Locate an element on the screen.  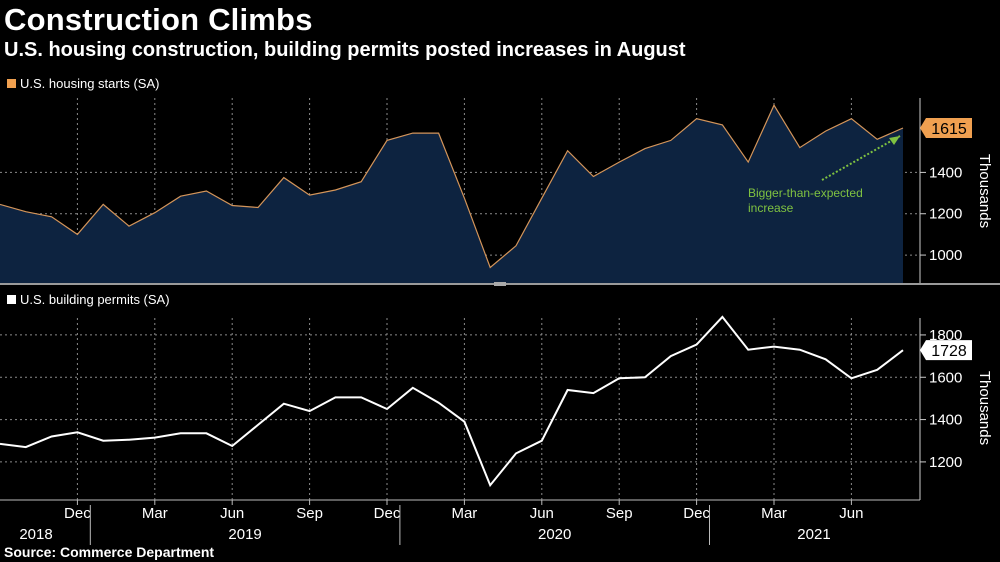
chart-title: Construction Climbs is located at coordinates (158, 19).